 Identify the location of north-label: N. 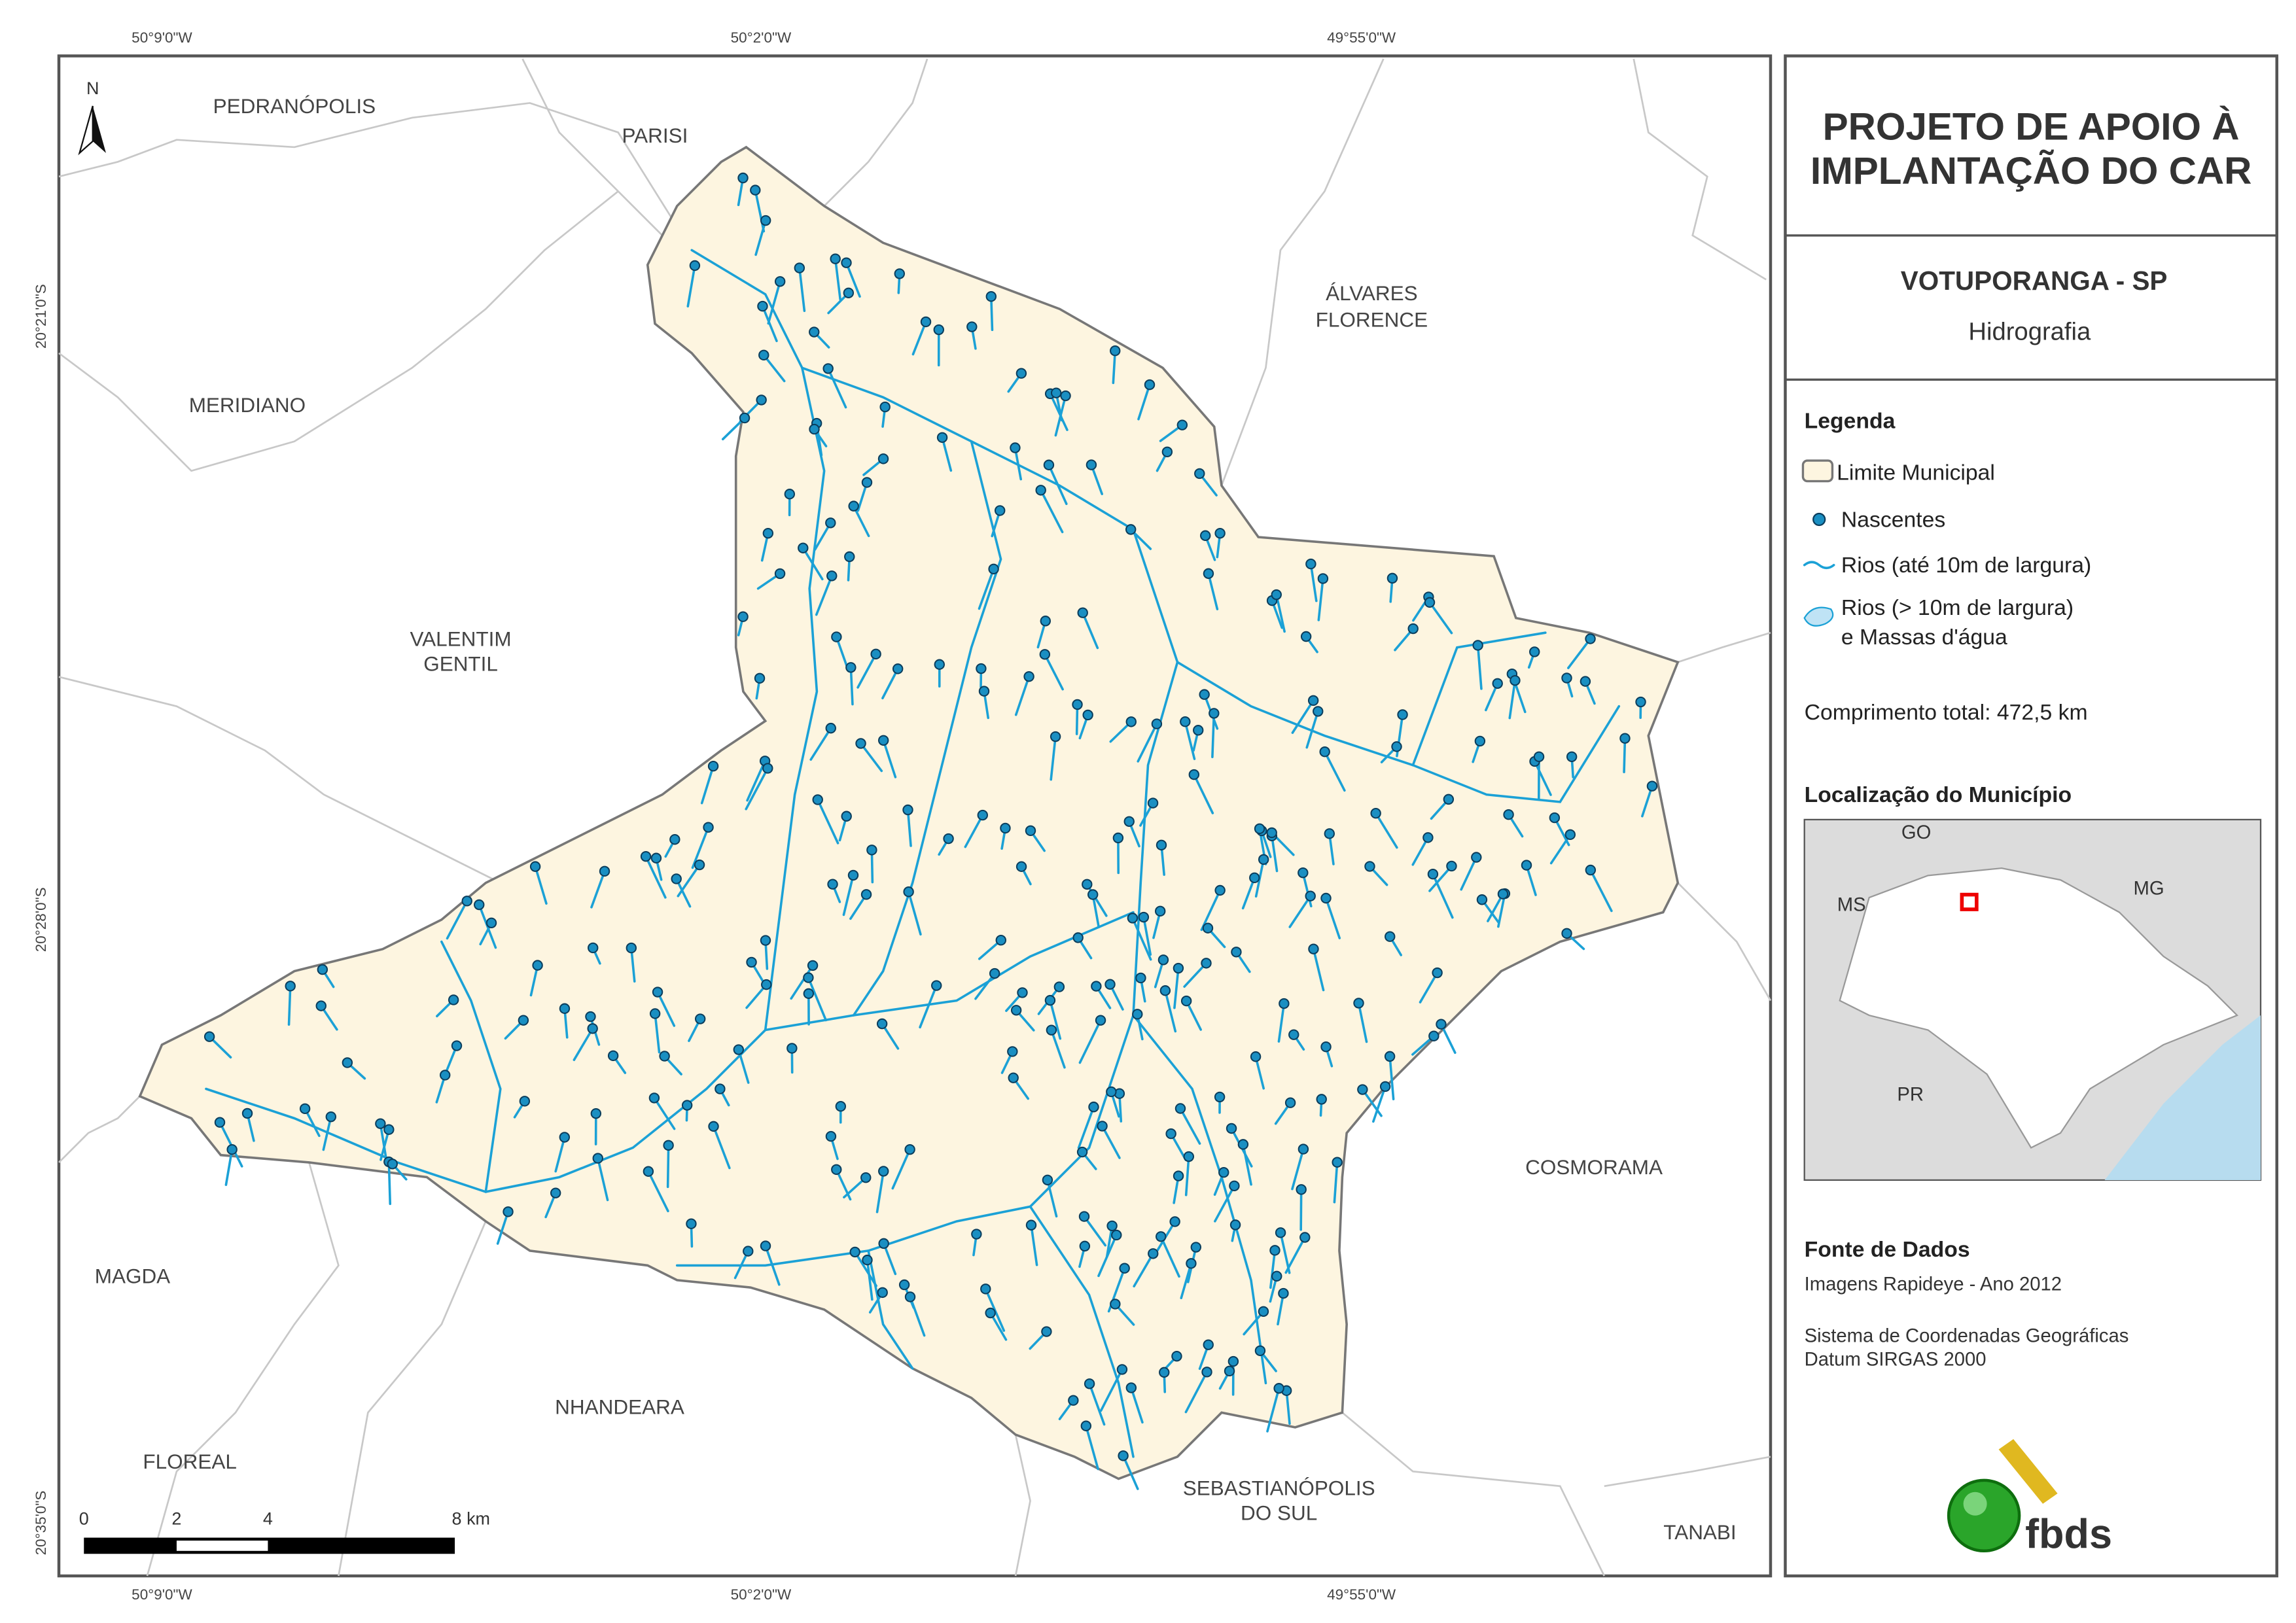
(92, 88).